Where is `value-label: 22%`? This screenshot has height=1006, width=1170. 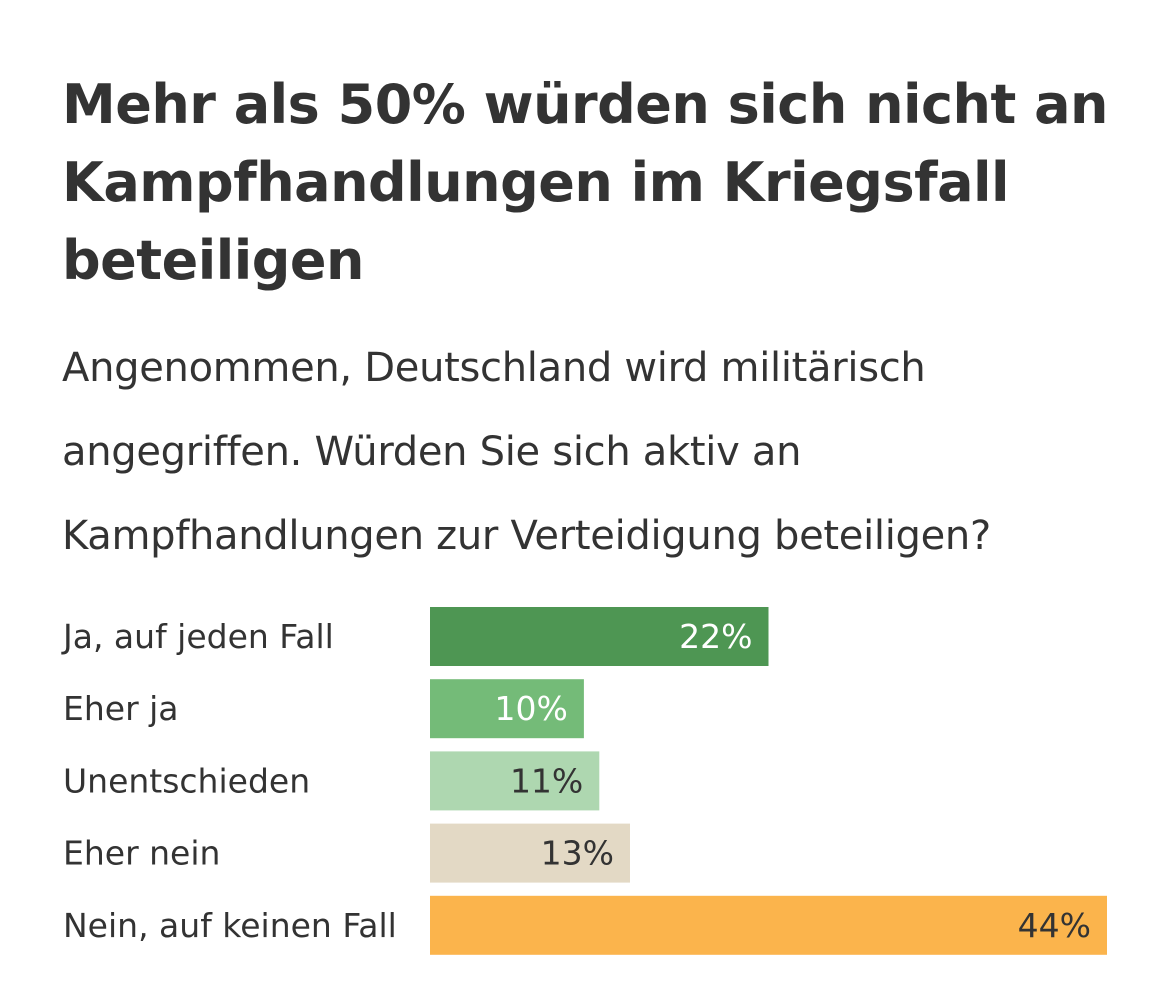
value-label: 22% is located at coordinates (715, 636).